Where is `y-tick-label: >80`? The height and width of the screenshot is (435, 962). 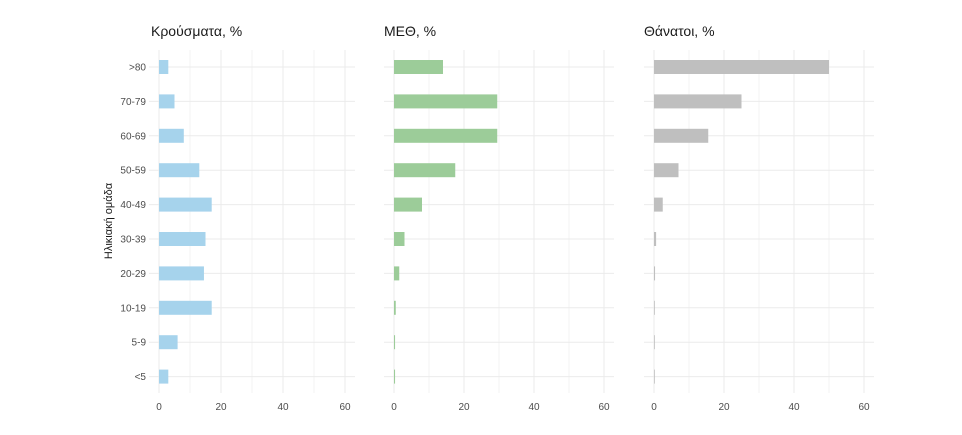
y-tick-label: >80 is located at coordinates (137, 68).